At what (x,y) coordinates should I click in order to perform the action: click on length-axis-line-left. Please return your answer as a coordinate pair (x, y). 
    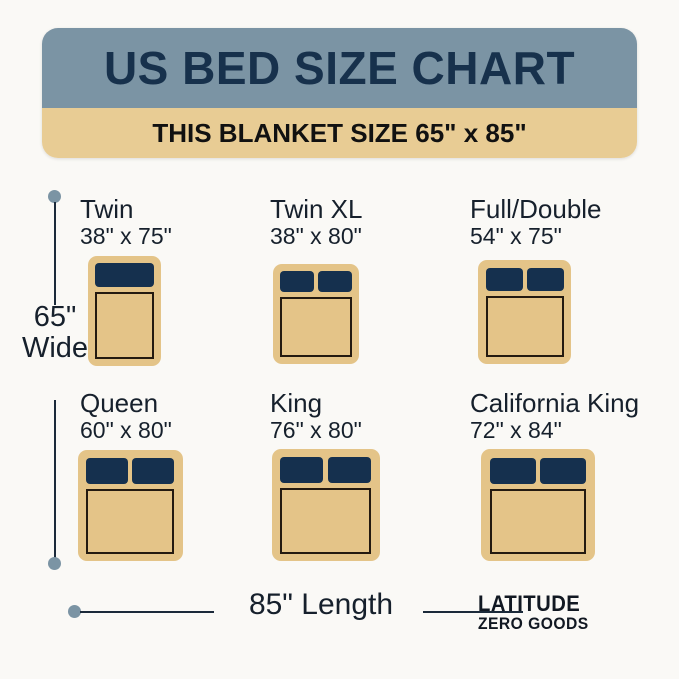
    Looking at the image, I should click on (147, 612).